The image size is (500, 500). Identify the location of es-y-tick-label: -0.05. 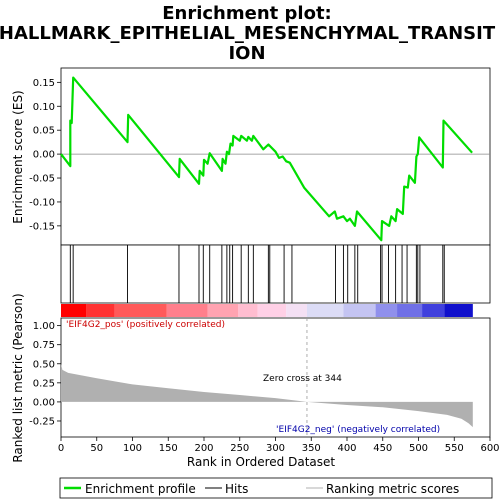
(42, 179).